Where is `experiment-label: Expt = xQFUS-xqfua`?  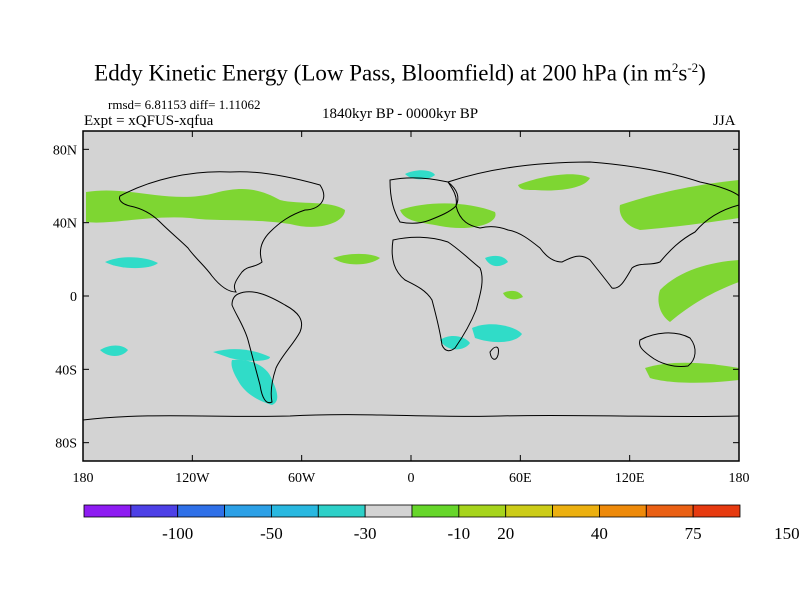 experiment-label: Expt = xQFUS-xqfua is located at coordinates (149, 121).